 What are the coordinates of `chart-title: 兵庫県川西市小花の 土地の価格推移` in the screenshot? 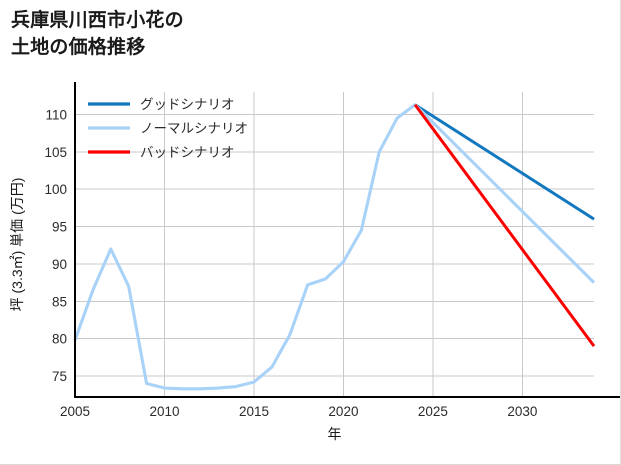 It's located at (97, 34).